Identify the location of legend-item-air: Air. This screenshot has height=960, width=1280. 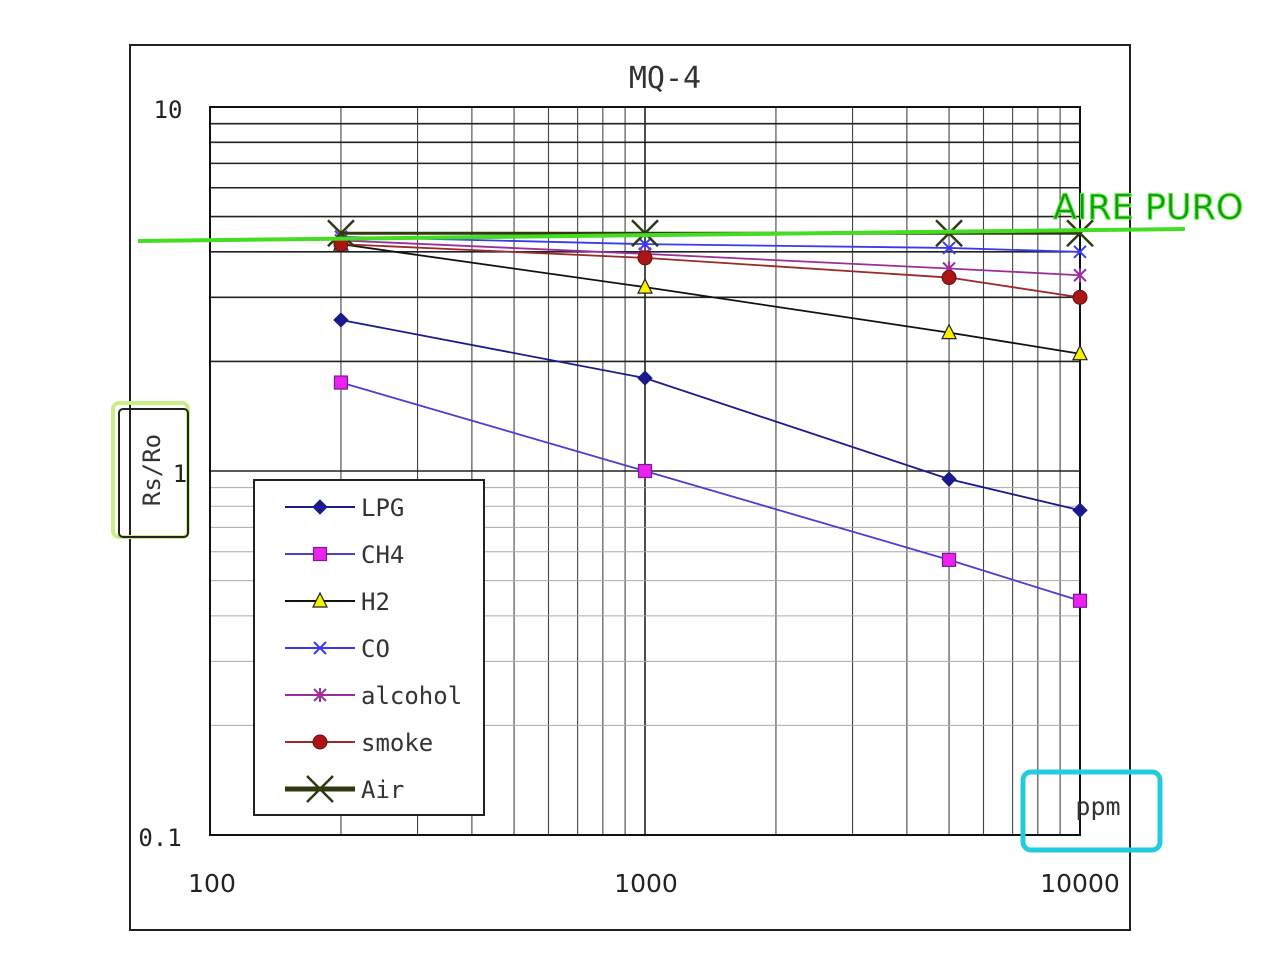
(344, 789).